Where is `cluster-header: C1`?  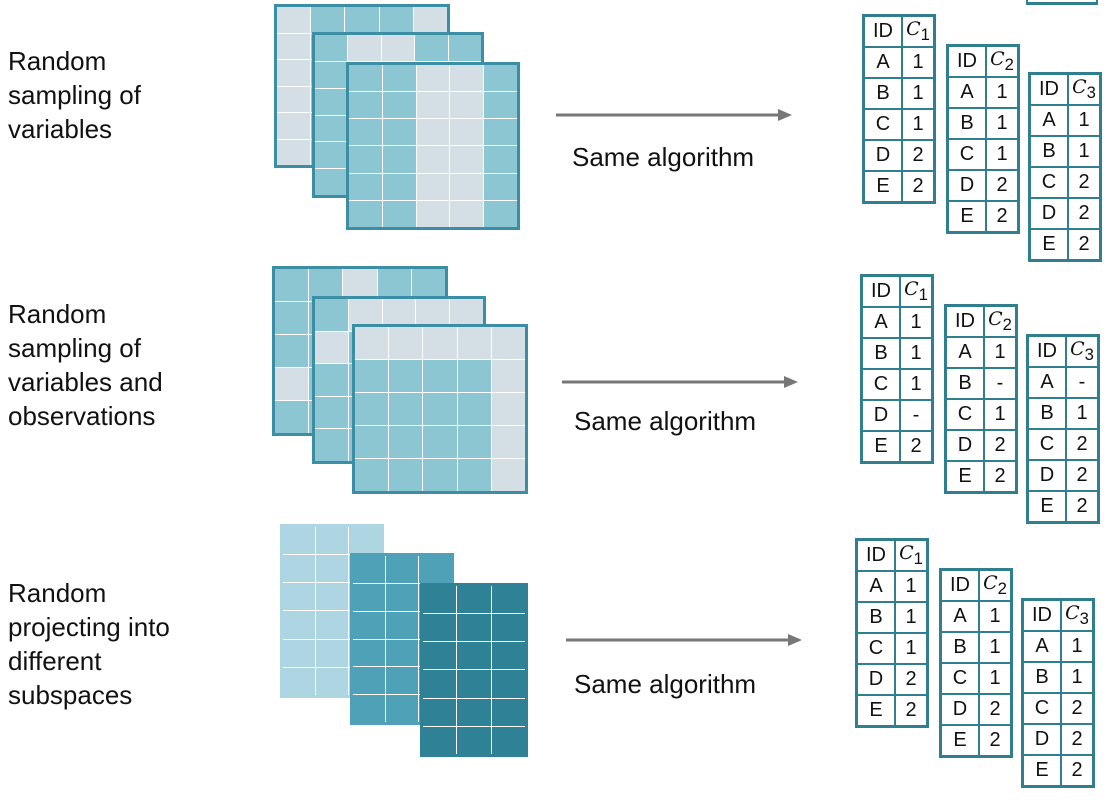 cluster-header: C1 is located at coordinates (911, 555).